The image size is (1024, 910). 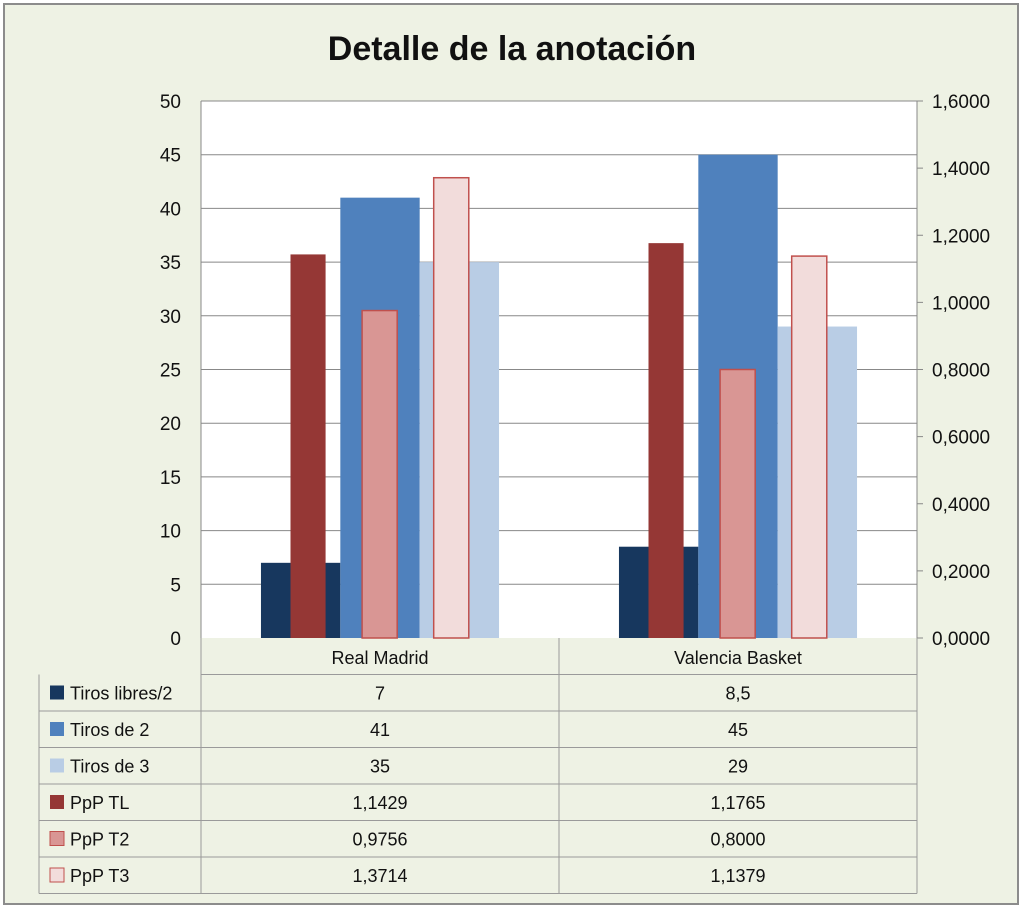 I want to click on legend-label: Tiros libres/2, so click(x=121, y=694).